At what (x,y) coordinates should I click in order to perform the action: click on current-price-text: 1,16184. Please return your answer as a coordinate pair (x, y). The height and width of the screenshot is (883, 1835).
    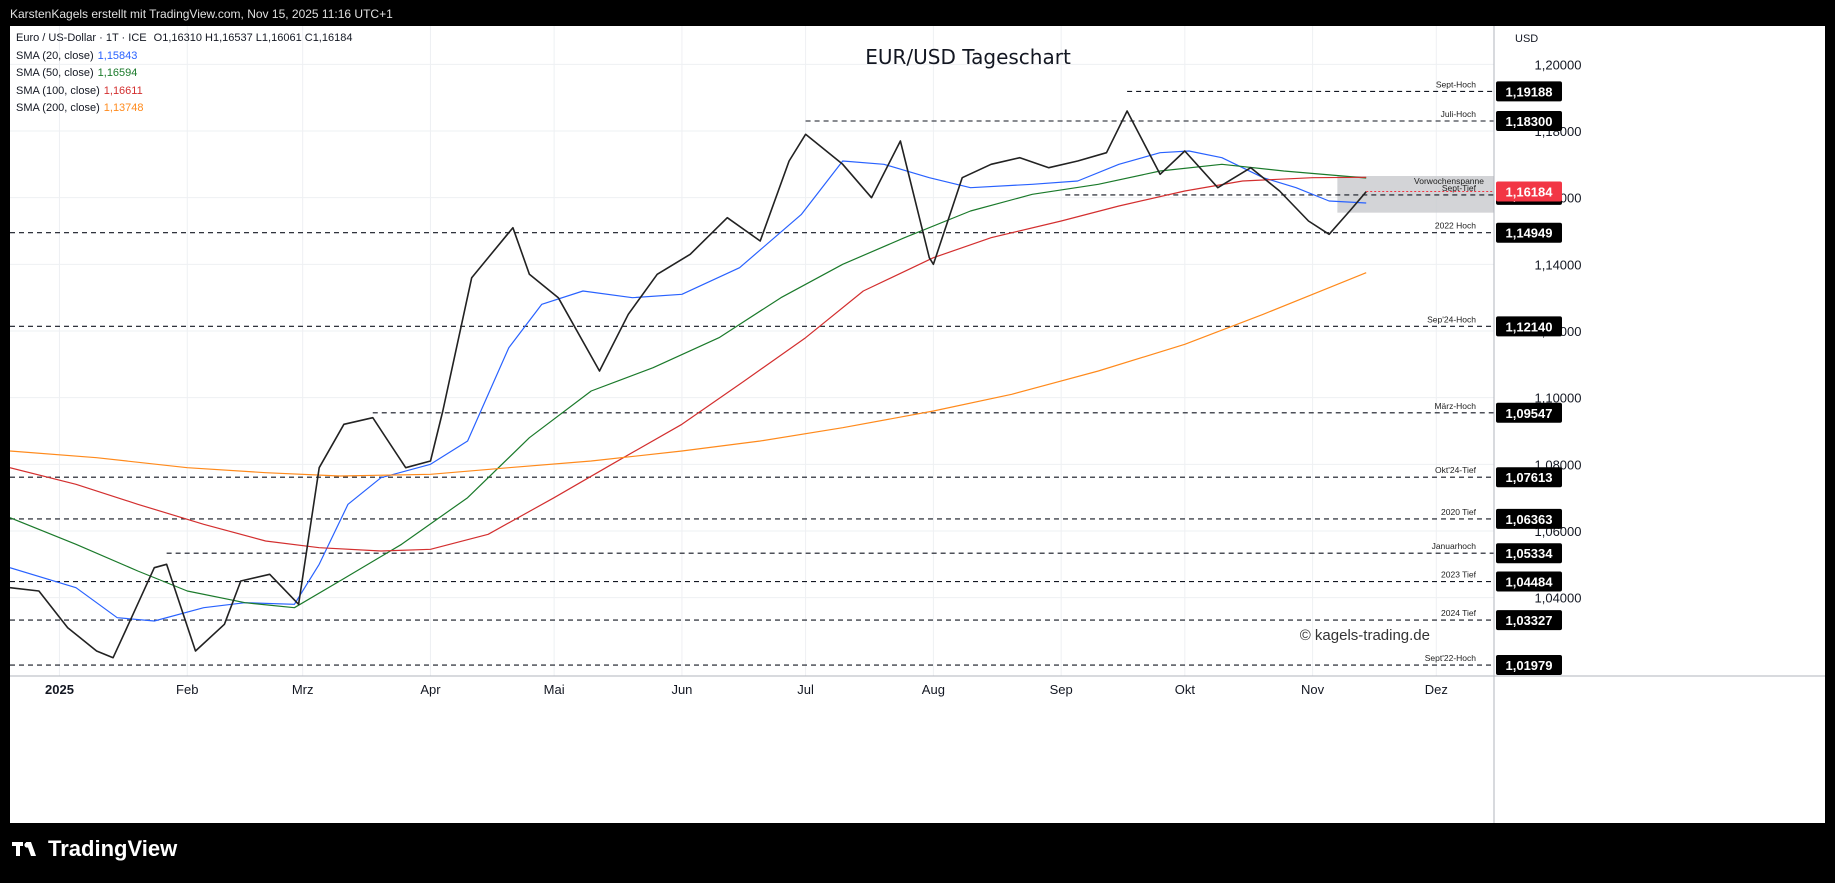
    Looking at the image, I should click on (1530, 192).